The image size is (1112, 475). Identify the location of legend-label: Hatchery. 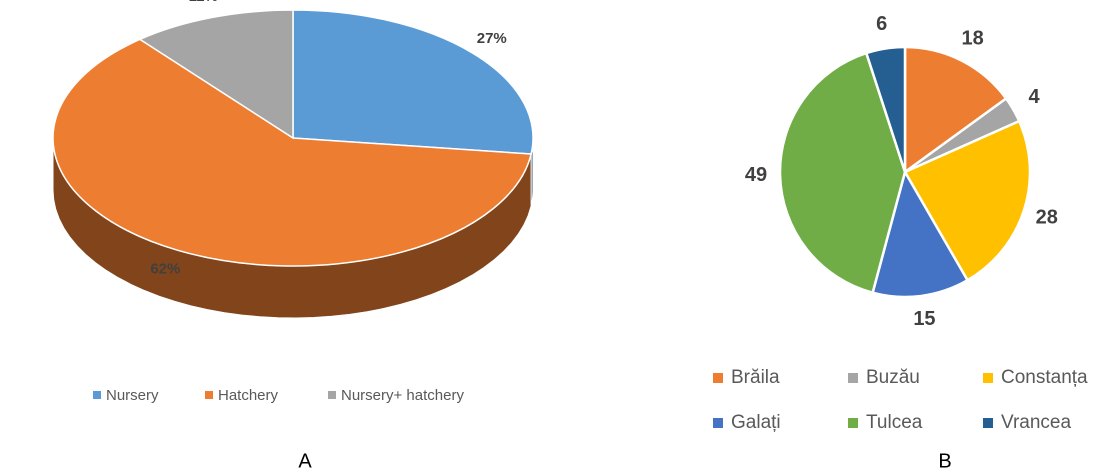
(248, 395).